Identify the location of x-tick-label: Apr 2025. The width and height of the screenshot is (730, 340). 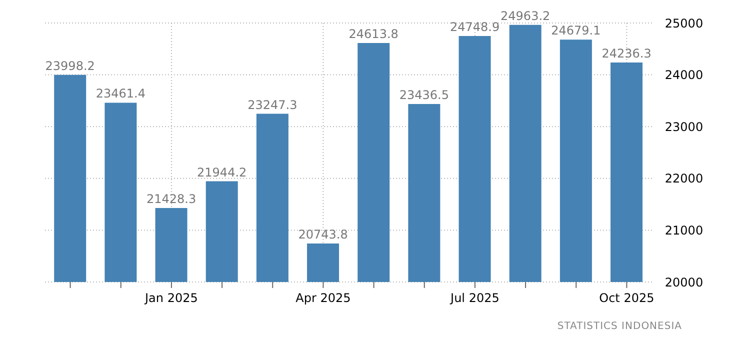
(323, 298).